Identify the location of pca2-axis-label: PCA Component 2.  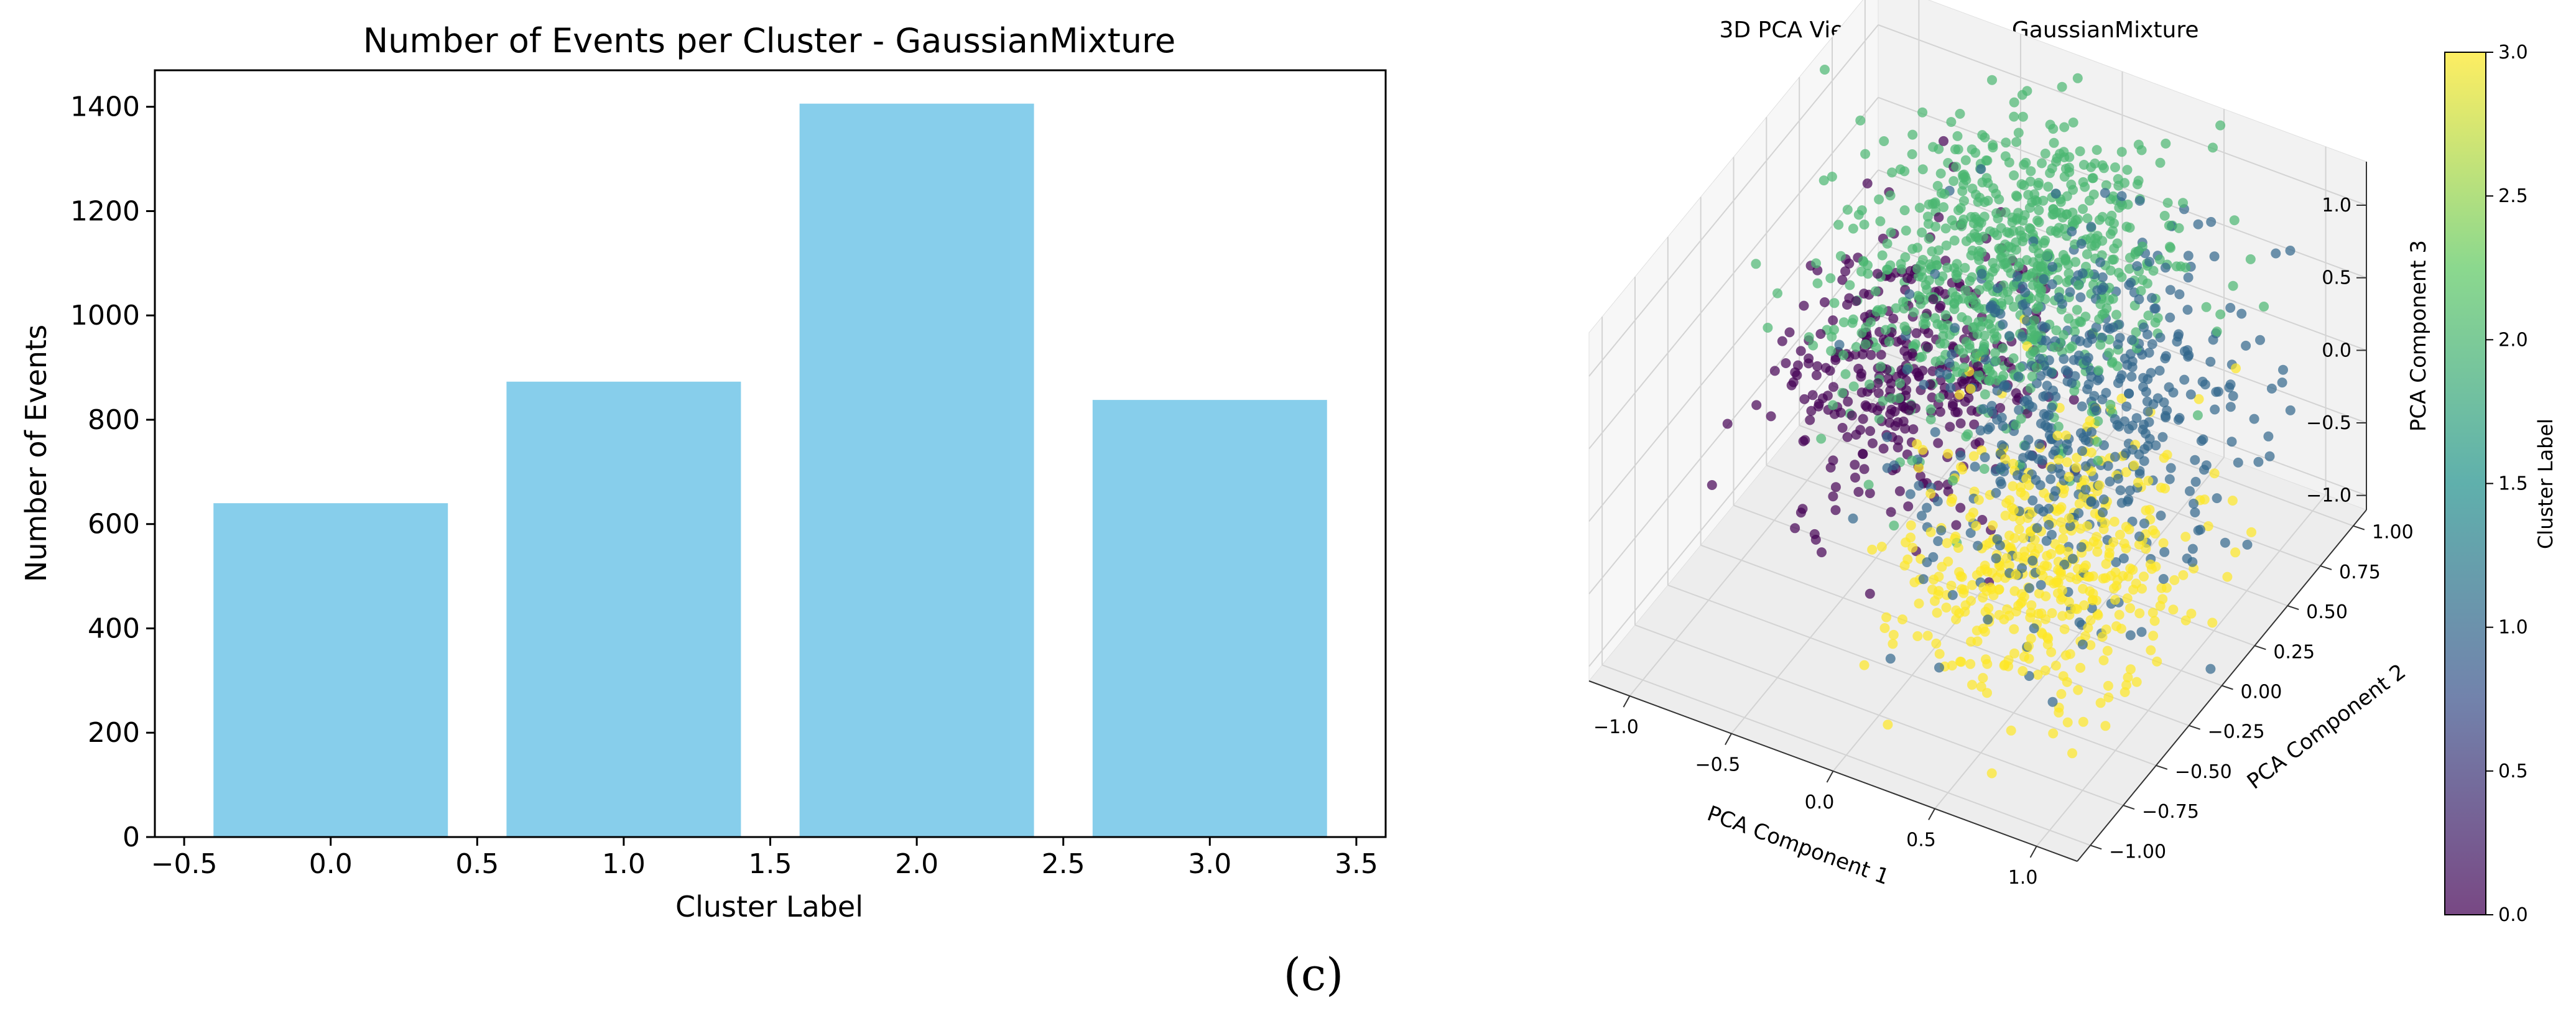
(2327, 726).